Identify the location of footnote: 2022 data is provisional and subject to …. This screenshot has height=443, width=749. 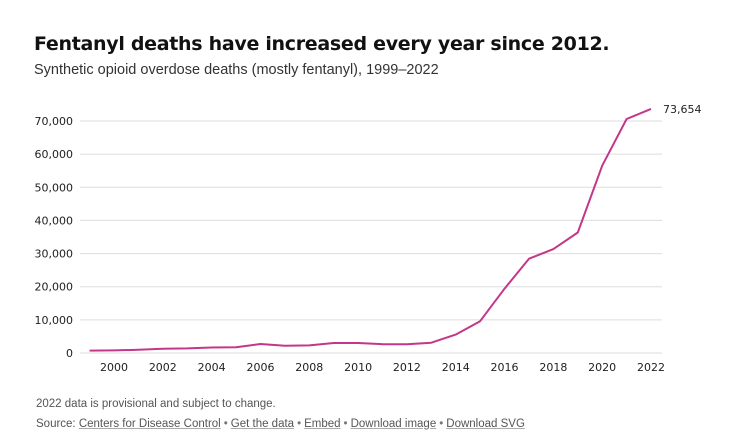
(156, 404).